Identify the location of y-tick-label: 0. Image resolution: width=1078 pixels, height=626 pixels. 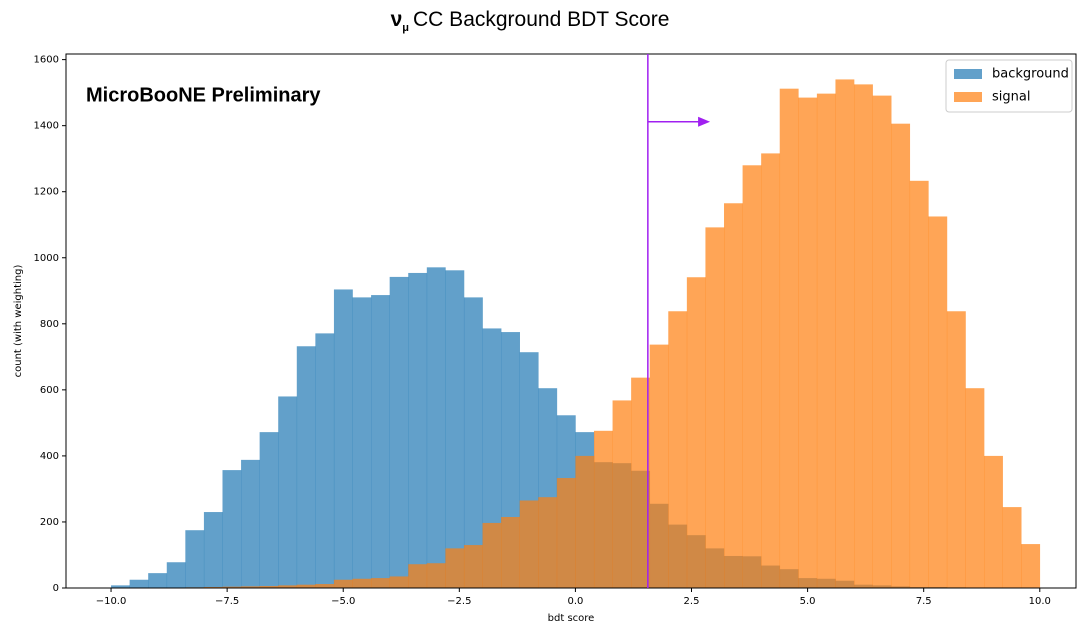
(56, 588).